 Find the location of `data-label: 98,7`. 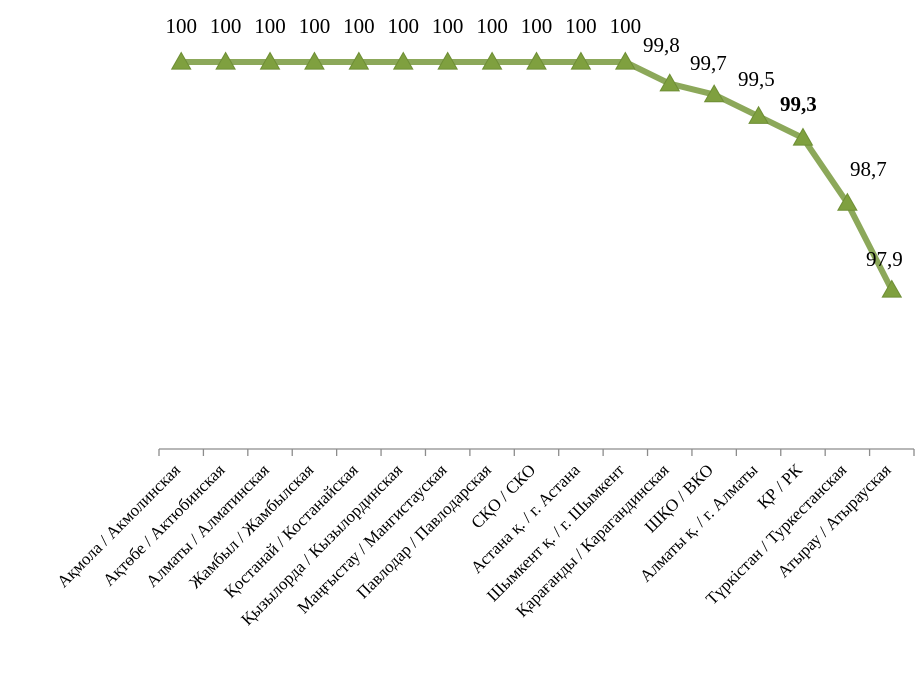

data-label: 98,7 is located at coordinates (868, 169).